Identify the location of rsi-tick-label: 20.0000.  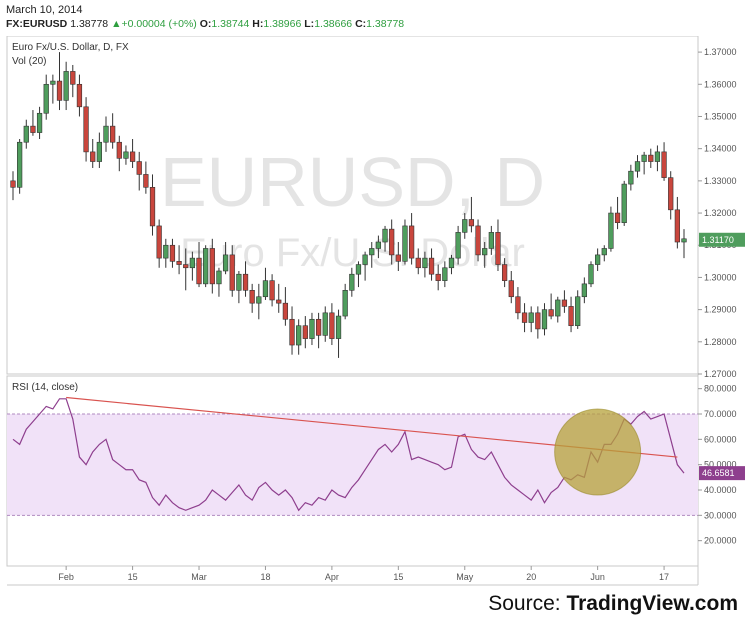
(720, 541).